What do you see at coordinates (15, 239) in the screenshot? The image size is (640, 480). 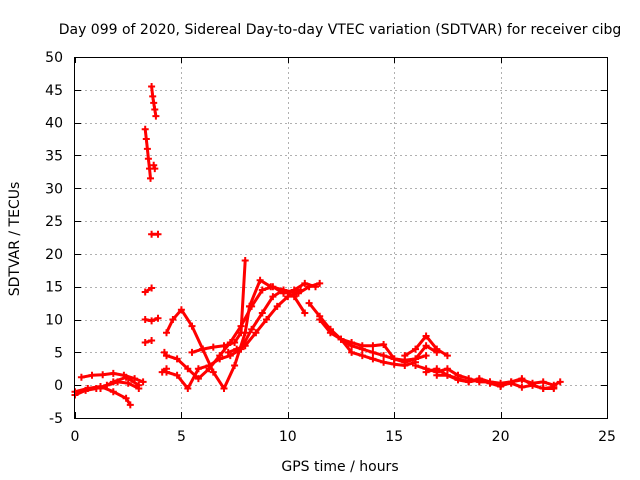 I see `y-axis-label: SDTVAR / TECUs` at bounding box center [15, 239].